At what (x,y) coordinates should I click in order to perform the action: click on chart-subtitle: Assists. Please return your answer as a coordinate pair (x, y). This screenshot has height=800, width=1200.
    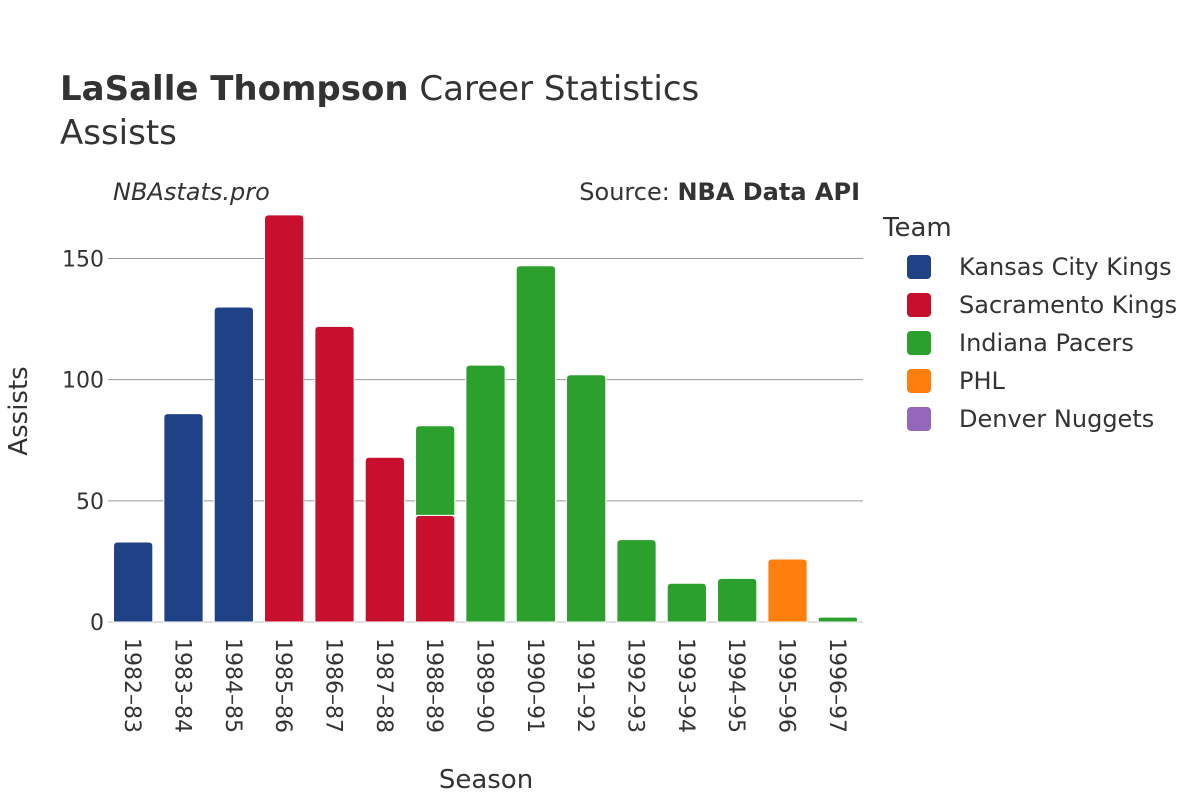
    Looking at the image, I should click on (118, 133).